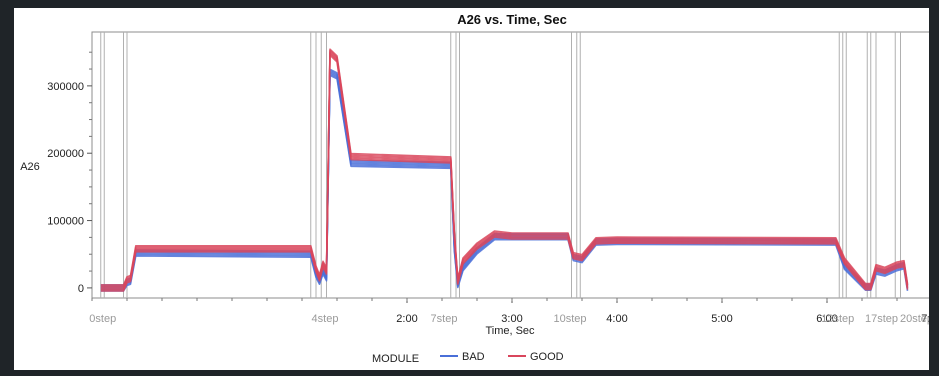 The width and height of the screenshot is (939, 376). Describe the element at coordinates (81, 289) in the screenshot. I see `y-tick-label: 0` at that location.